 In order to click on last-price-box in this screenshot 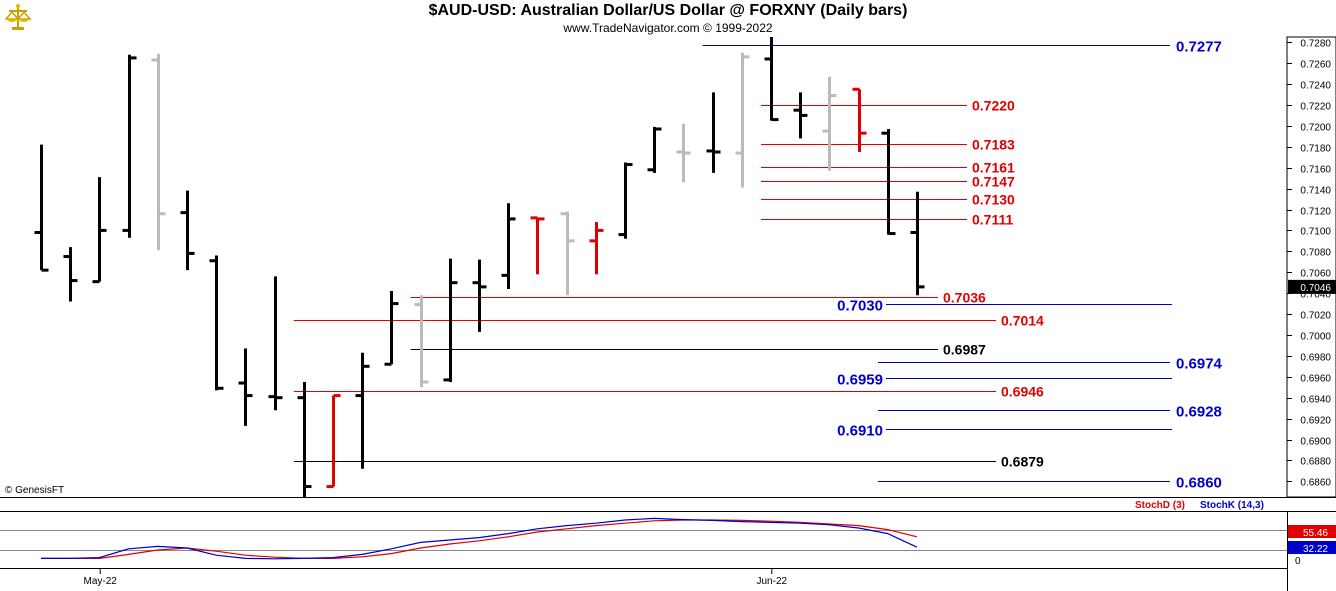, I will do `click(1312, 286)`.